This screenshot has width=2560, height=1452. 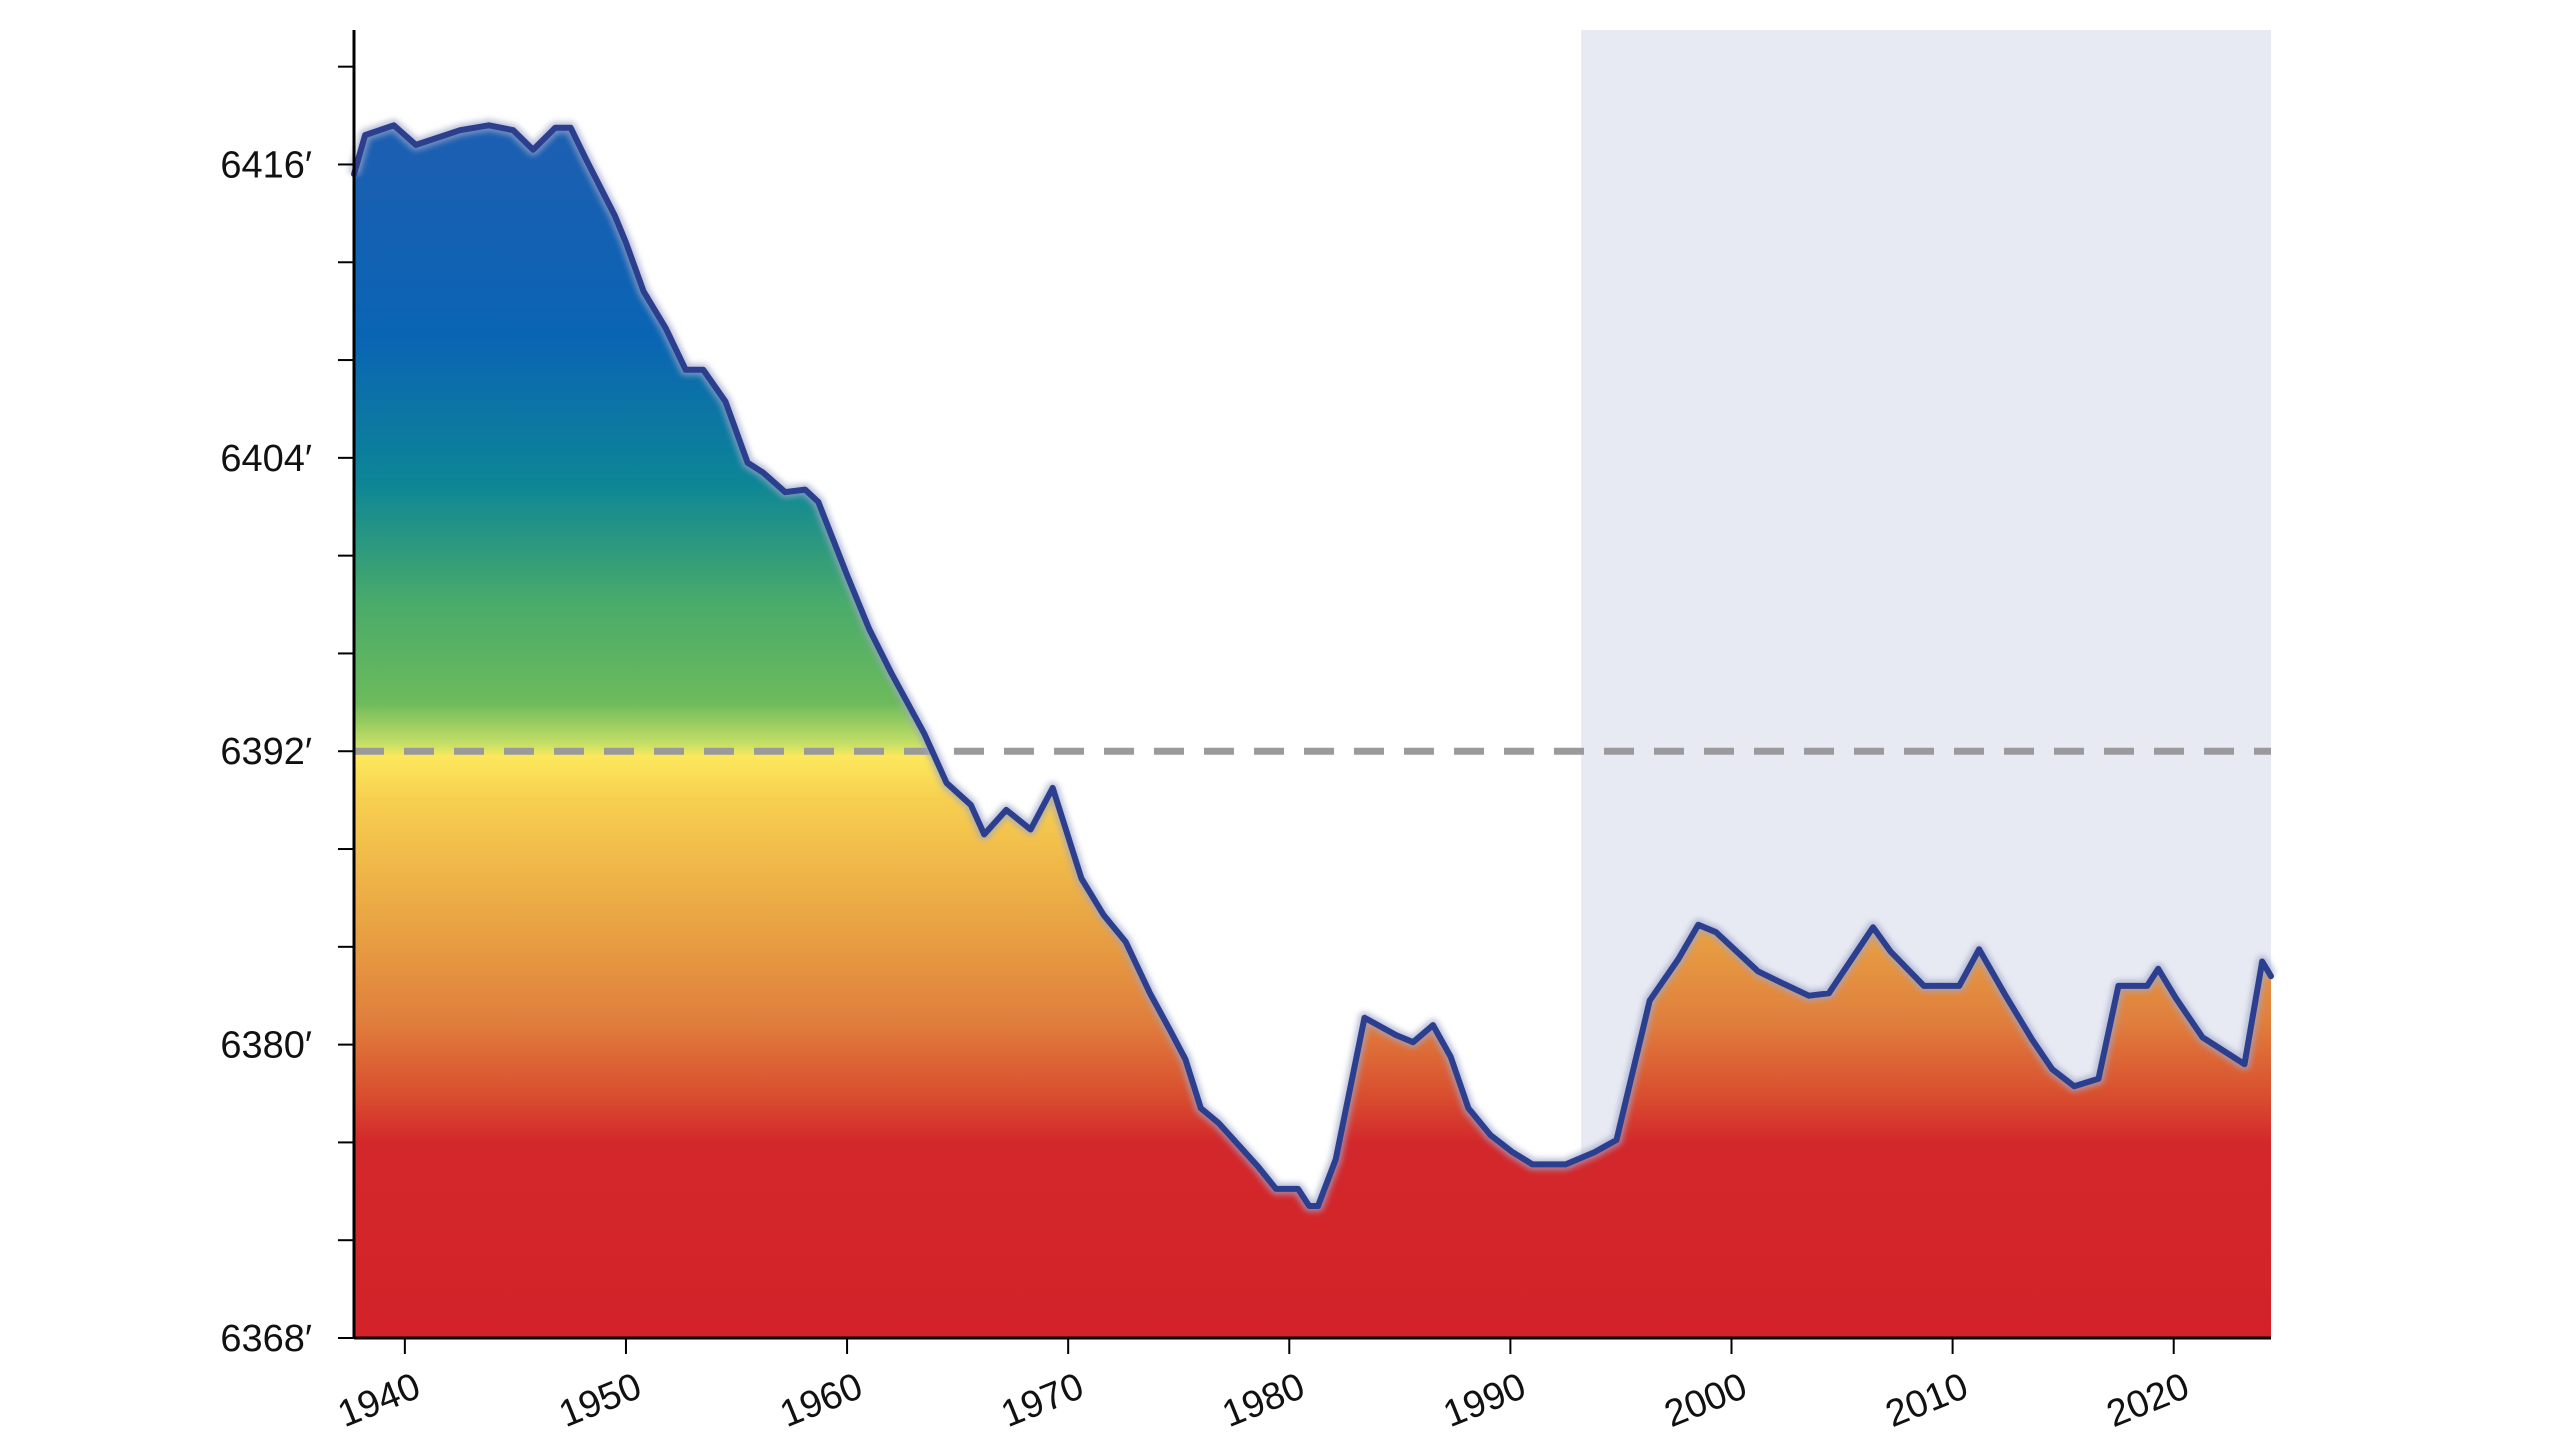 I want to click on x-tick-label: 1940, so click(x=379, y=1400).